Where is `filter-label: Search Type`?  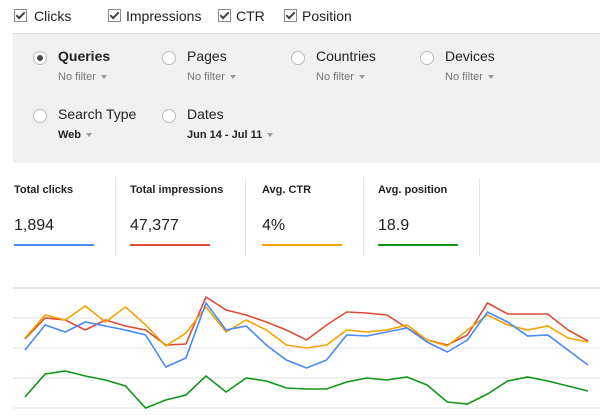 filter-label: Search Type is located at coordinates (97, 114).